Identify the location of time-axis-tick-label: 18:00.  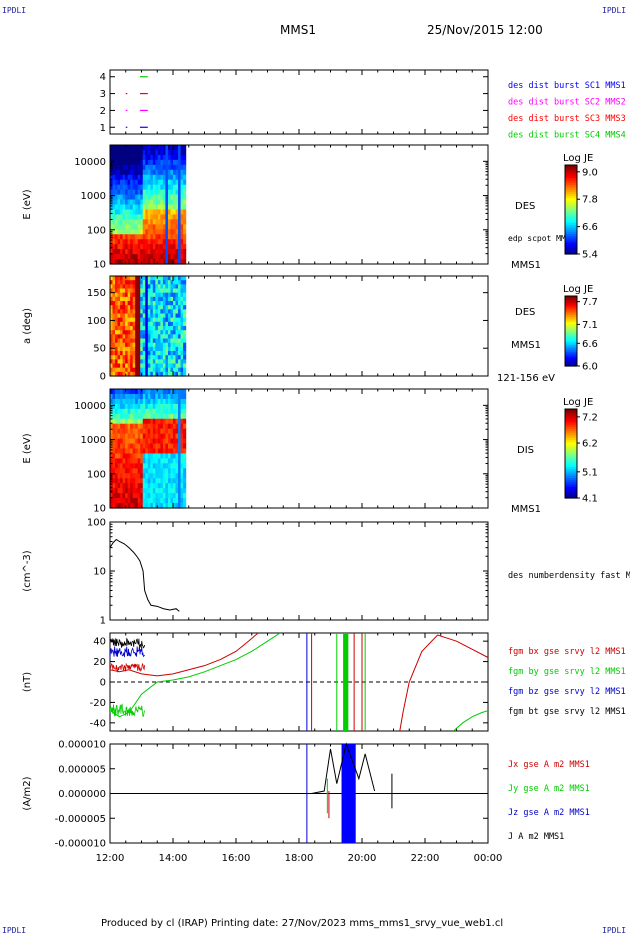
(299, 858).